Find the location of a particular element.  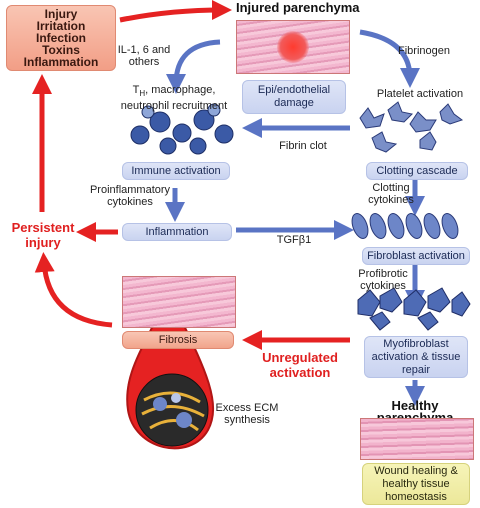

th-prefix: T is located at coordinates (136, 90).